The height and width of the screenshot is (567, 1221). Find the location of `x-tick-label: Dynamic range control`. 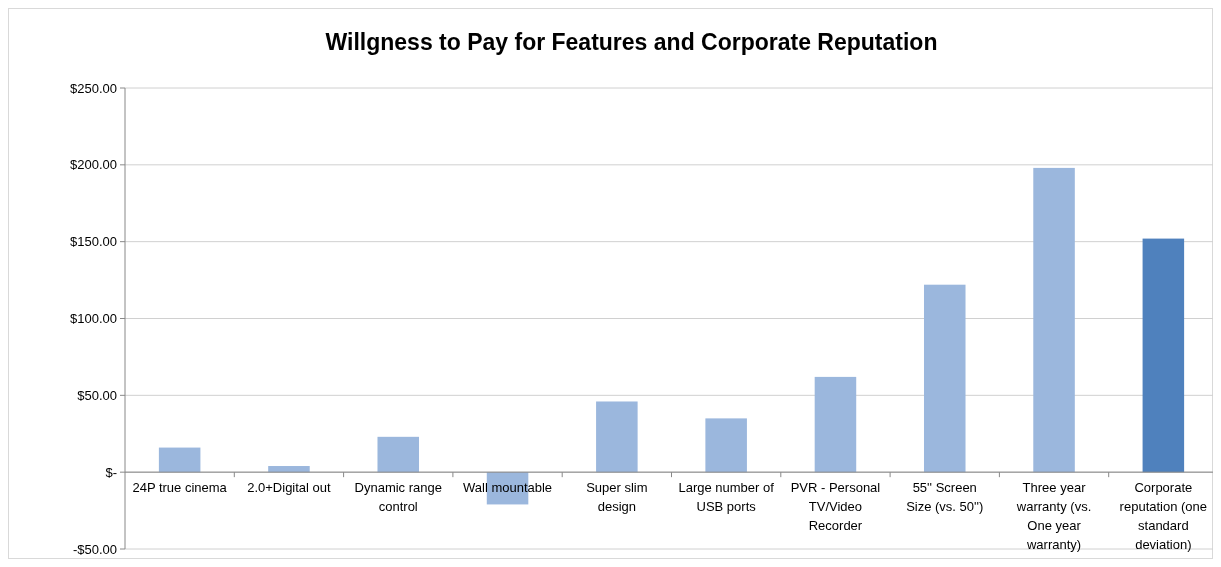

x-tick-label: Dynamic range control is located at coordinates (398, 497).